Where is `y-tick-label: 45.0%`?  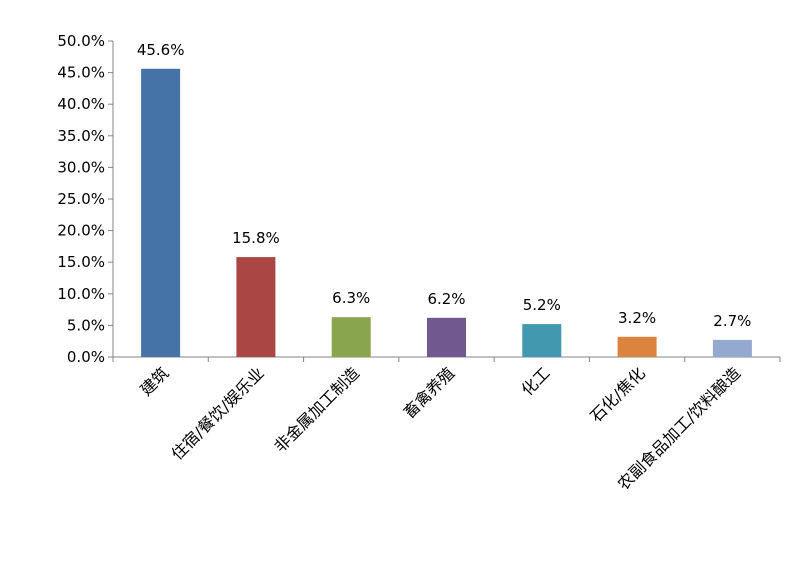
y-tick-label: 45.0% is located at coordinates (81, 73).